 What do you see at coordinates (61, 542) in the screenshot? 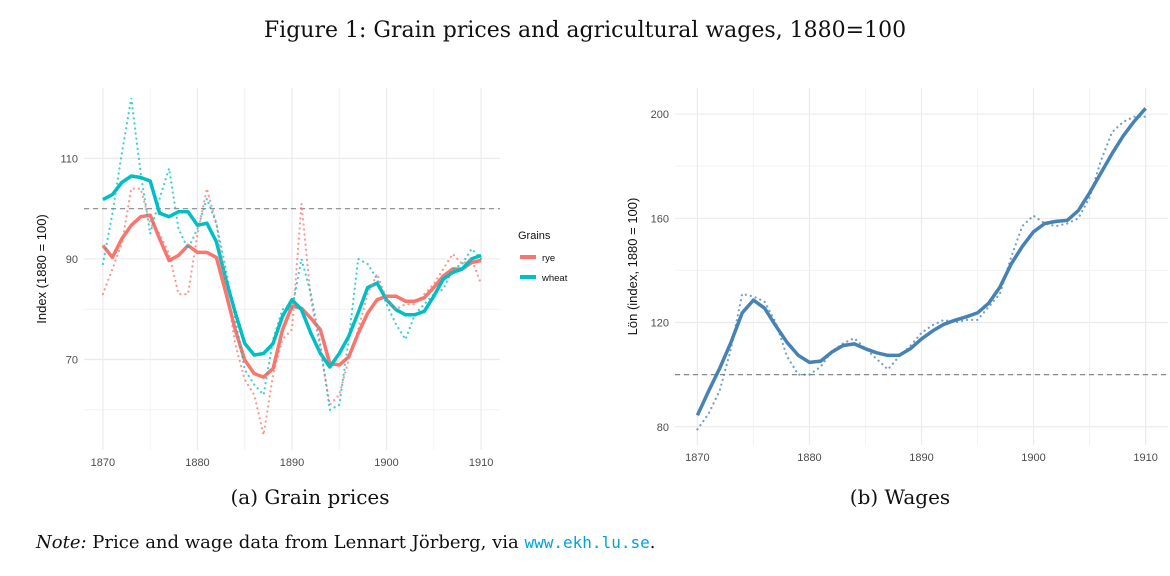
I see `note-label: Note:` at bounding box center [61, 542].